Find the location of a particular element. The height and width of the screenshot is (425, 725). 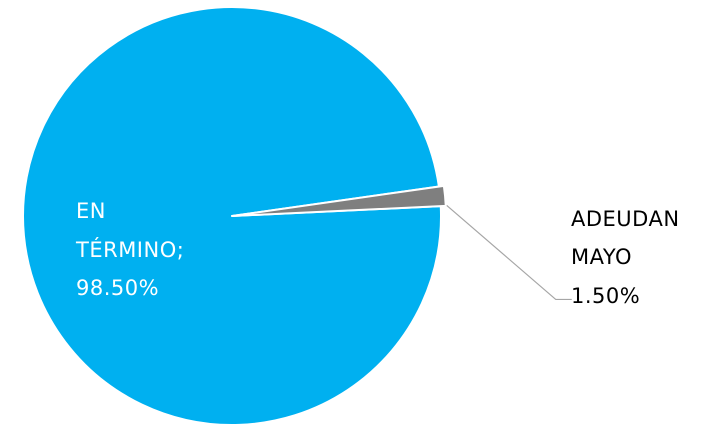

slice-label-adeudan-mayo-line-2: MAYO is located at coordinates (601, 257).